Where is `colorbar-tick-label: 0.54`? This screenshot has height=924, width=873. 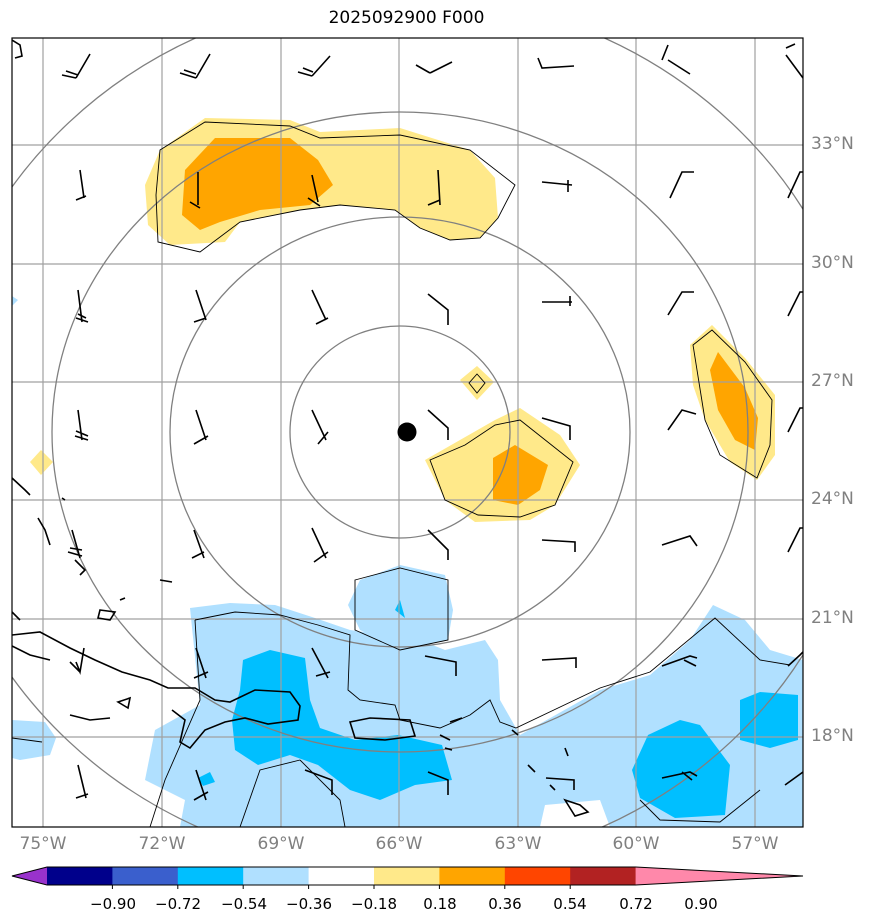 colorbar-tick-label: 0.54 is located at coordinates (570, 904).